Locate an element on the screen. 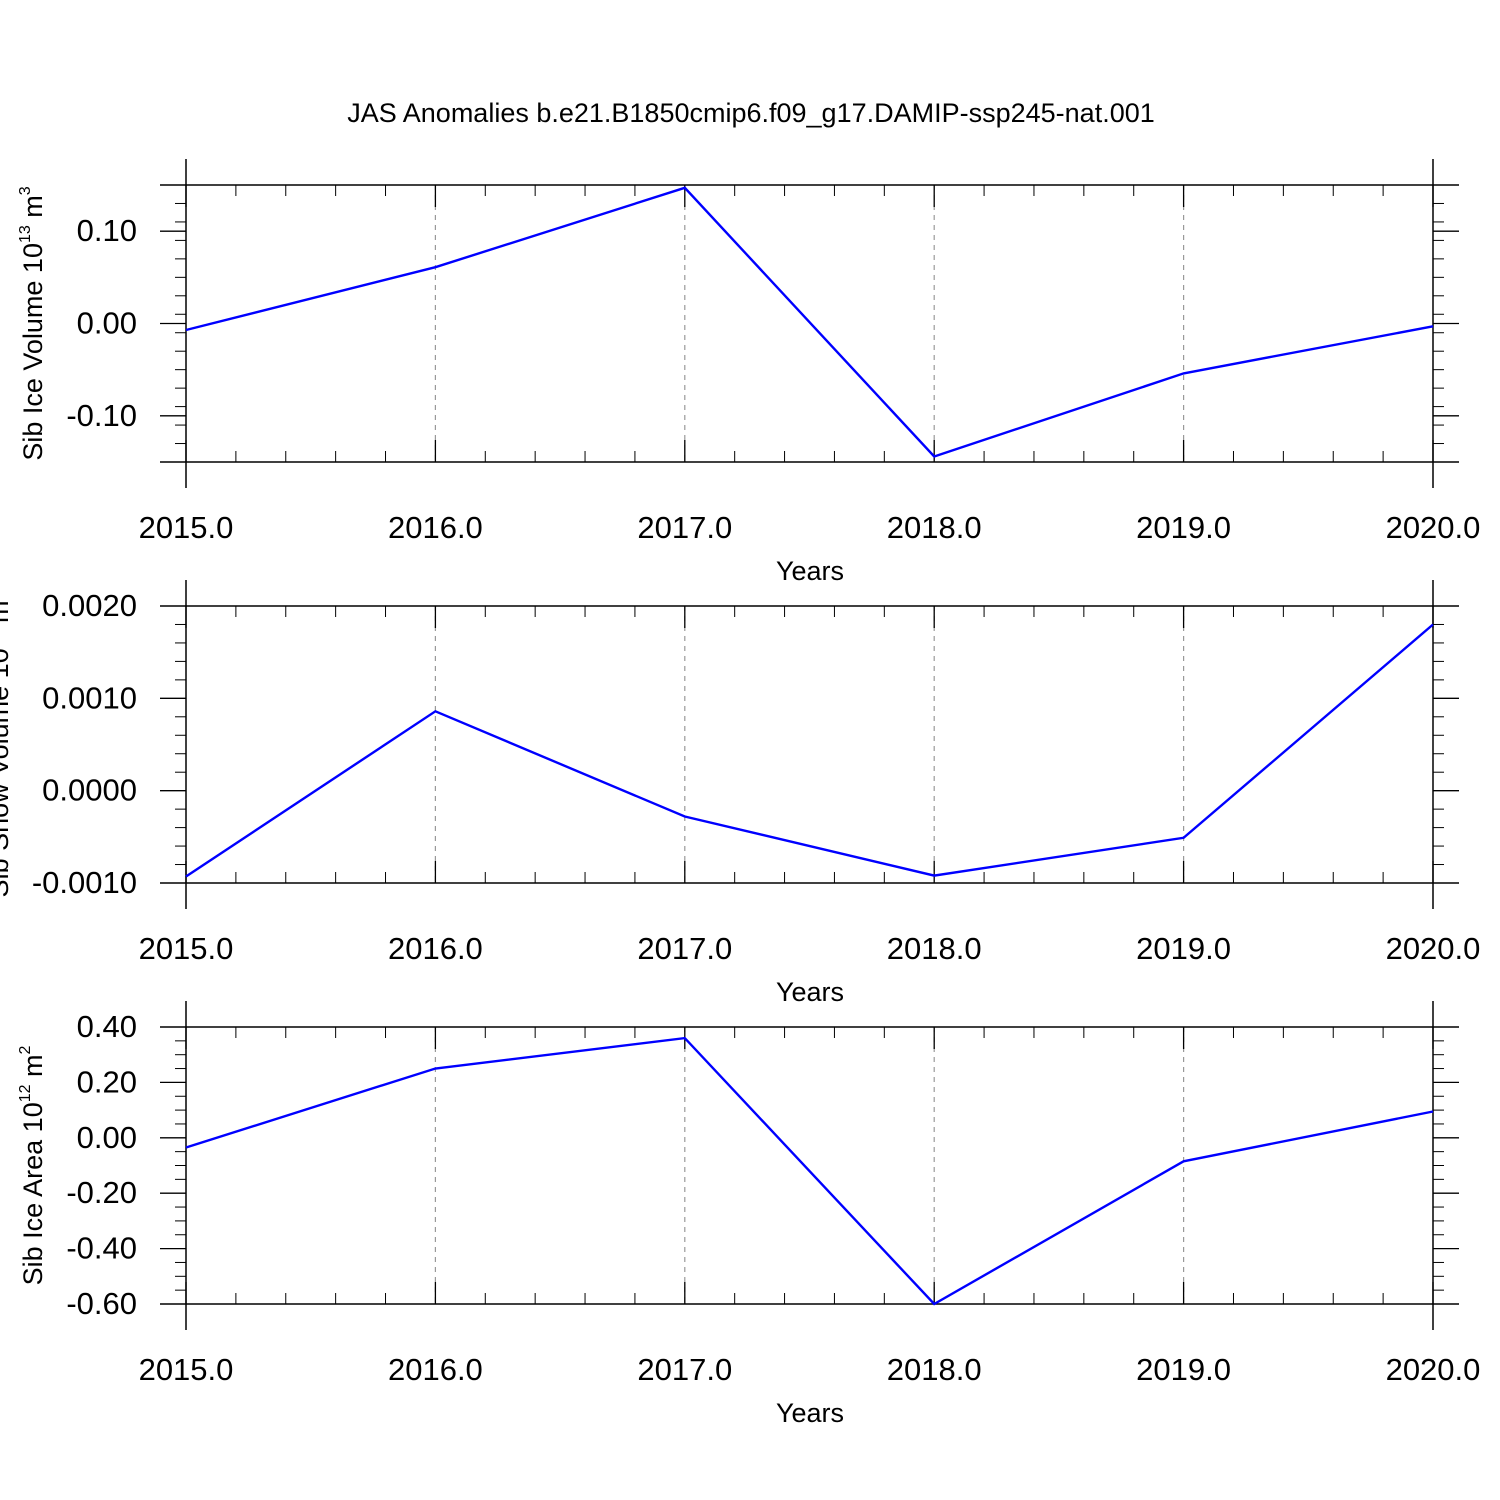 Image resolution: width=1500 pixels, height=1500 pixels. y-tick-label: -0.0010 is located at coordinates (84, 882).